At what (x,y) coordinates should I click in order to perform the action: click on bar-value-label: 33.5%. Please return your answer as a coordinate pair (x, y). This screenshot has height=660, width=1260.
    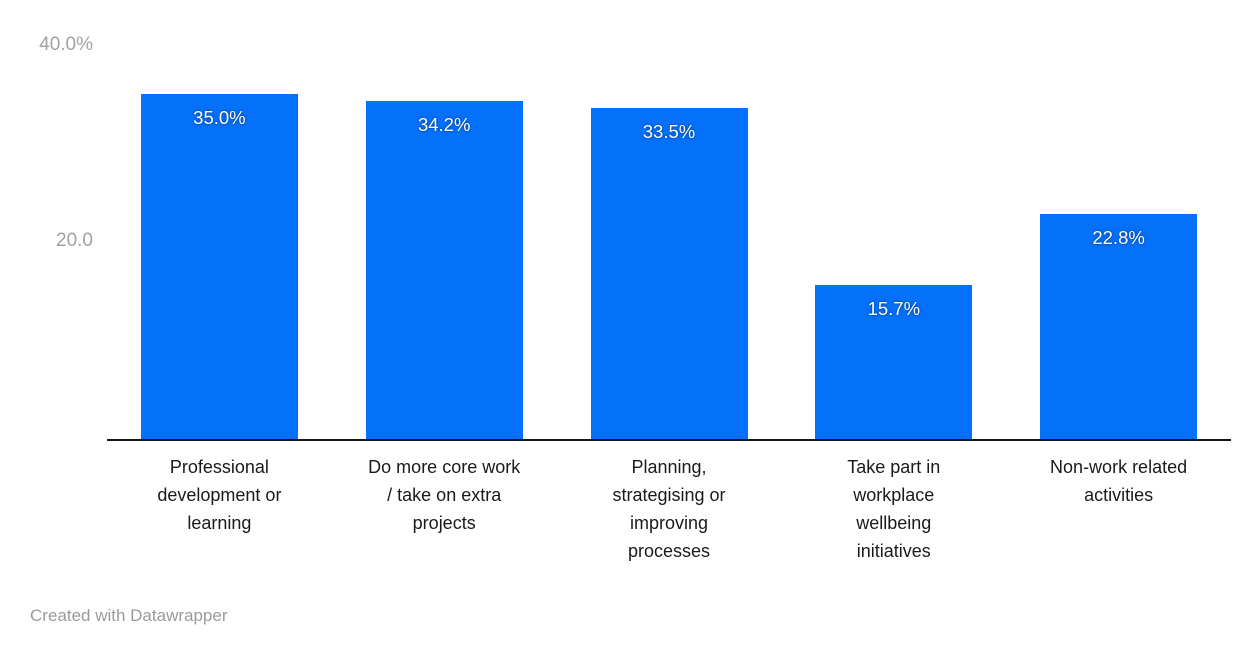
    Looking at the image, I should click on (669, 132).